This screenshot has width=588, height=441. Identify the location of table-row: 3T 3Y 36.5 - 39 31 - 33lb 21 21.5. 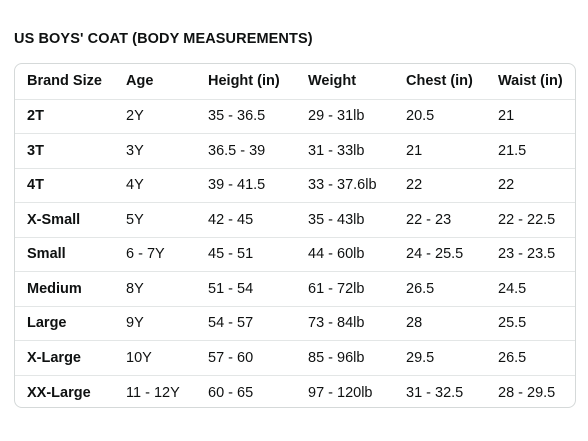
(295, 151).